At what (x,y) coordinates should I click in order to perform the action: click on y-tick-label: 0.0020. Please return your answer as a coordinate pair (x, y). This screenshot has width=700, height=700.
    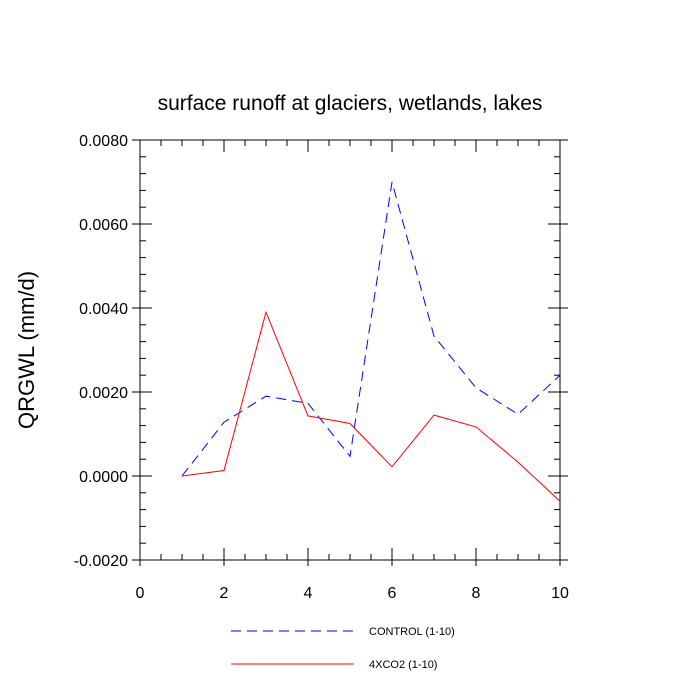
    Looking at the image, I should click on (103, 393).